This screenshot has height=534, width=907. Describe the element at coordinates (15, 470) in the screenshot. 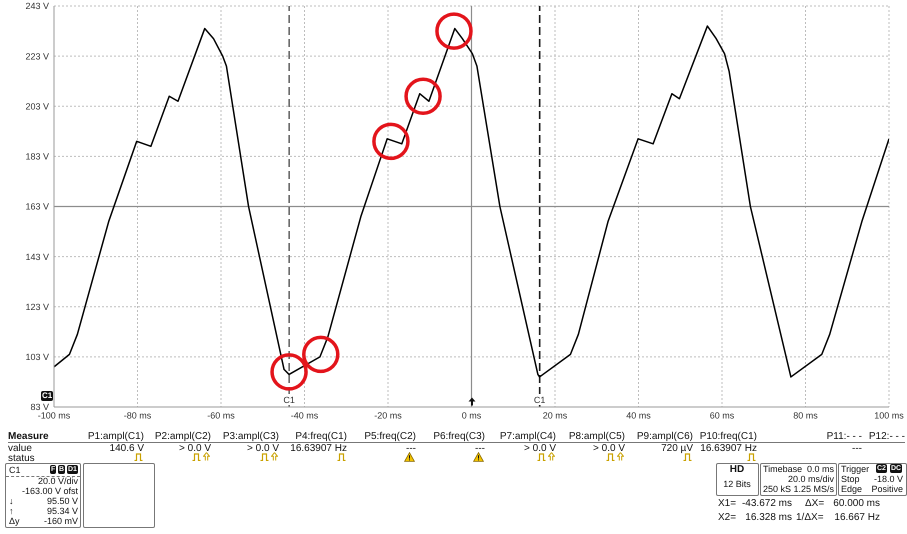

I see `text: C1` at that location.